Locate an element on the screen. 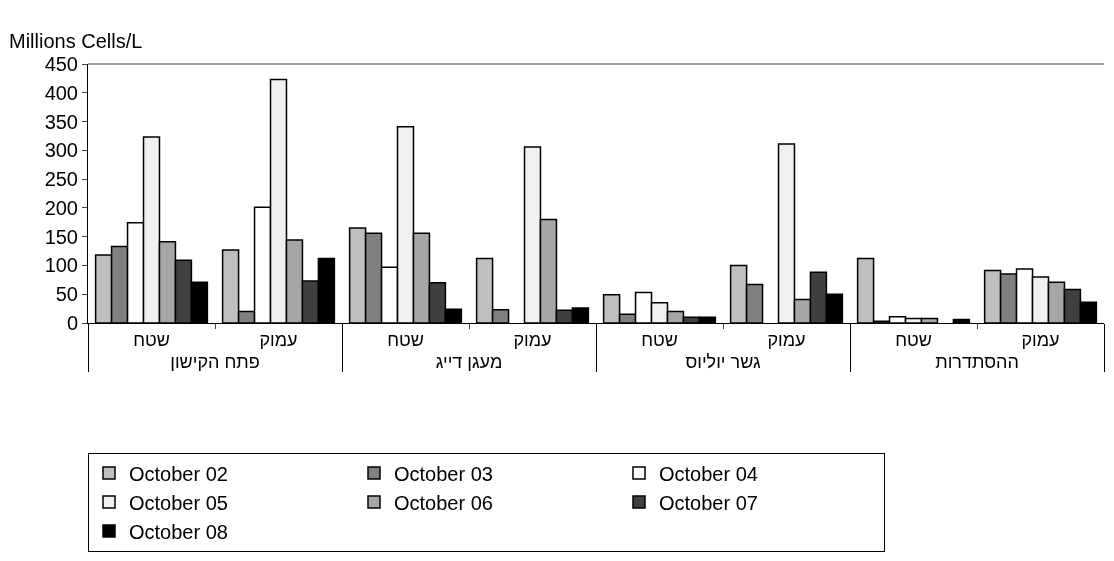  y-tick-label: 200 is located at coordinates (61, 207).